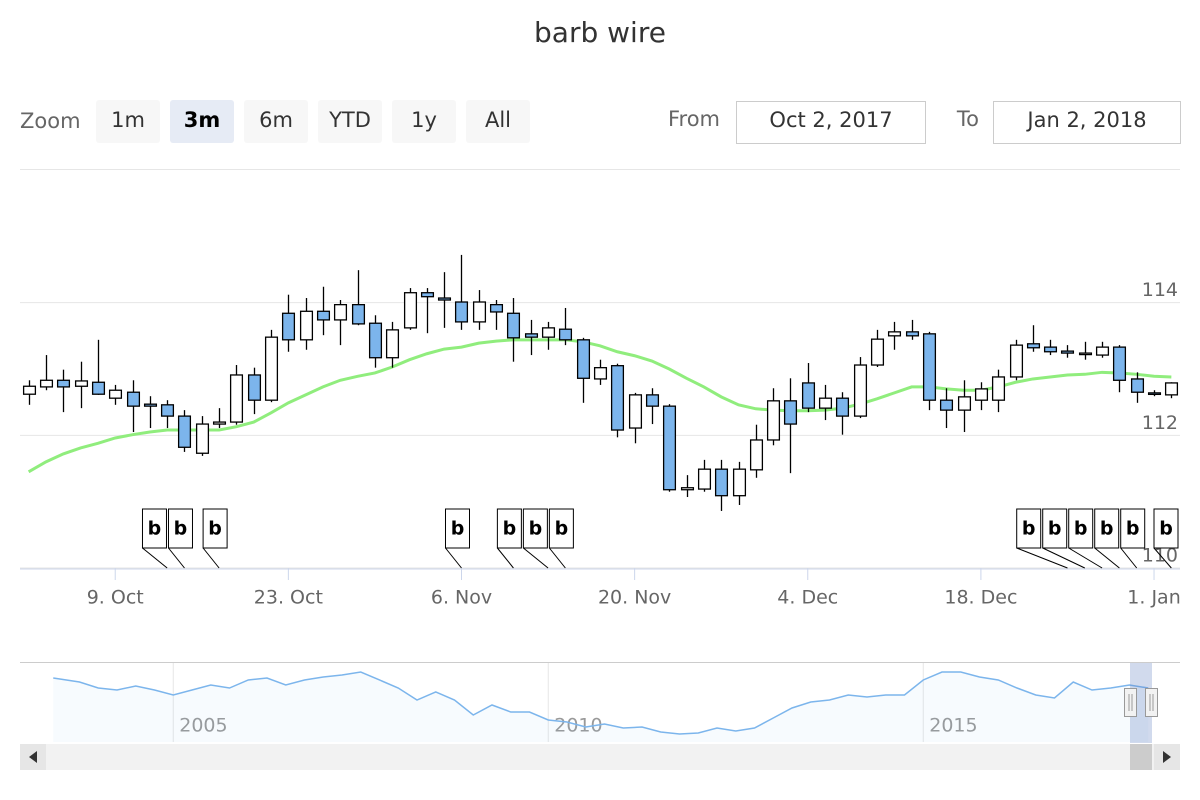 Image resolution: width=1200 pixels, height=800 pixels. Describe the element at coordinates (1153, 598) in the screenshot. I see `x-tick-label: 1. Jan` at that location.